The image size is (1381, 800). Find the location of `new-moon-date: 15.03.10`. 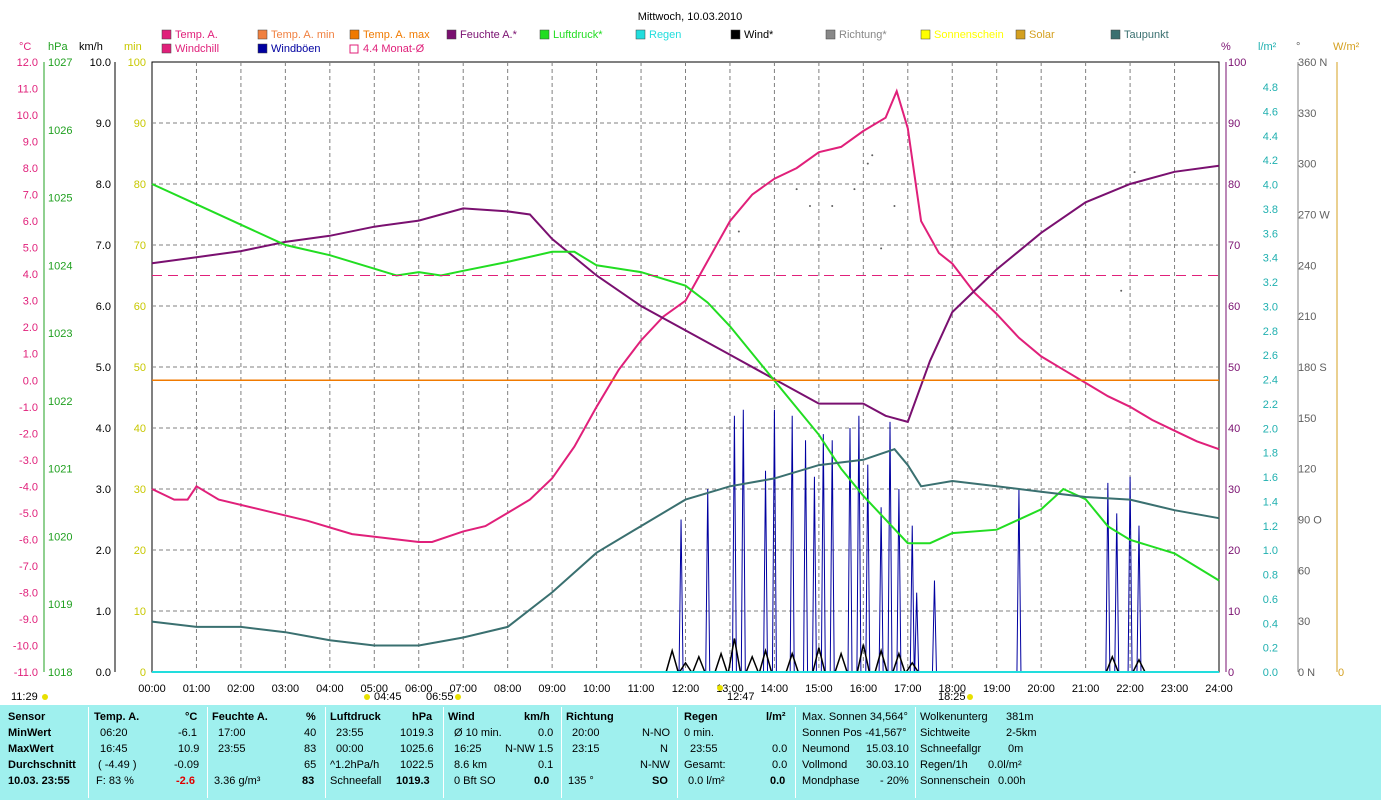

new-moon-date: 15.03.10 is located at coordinates (887, 749).